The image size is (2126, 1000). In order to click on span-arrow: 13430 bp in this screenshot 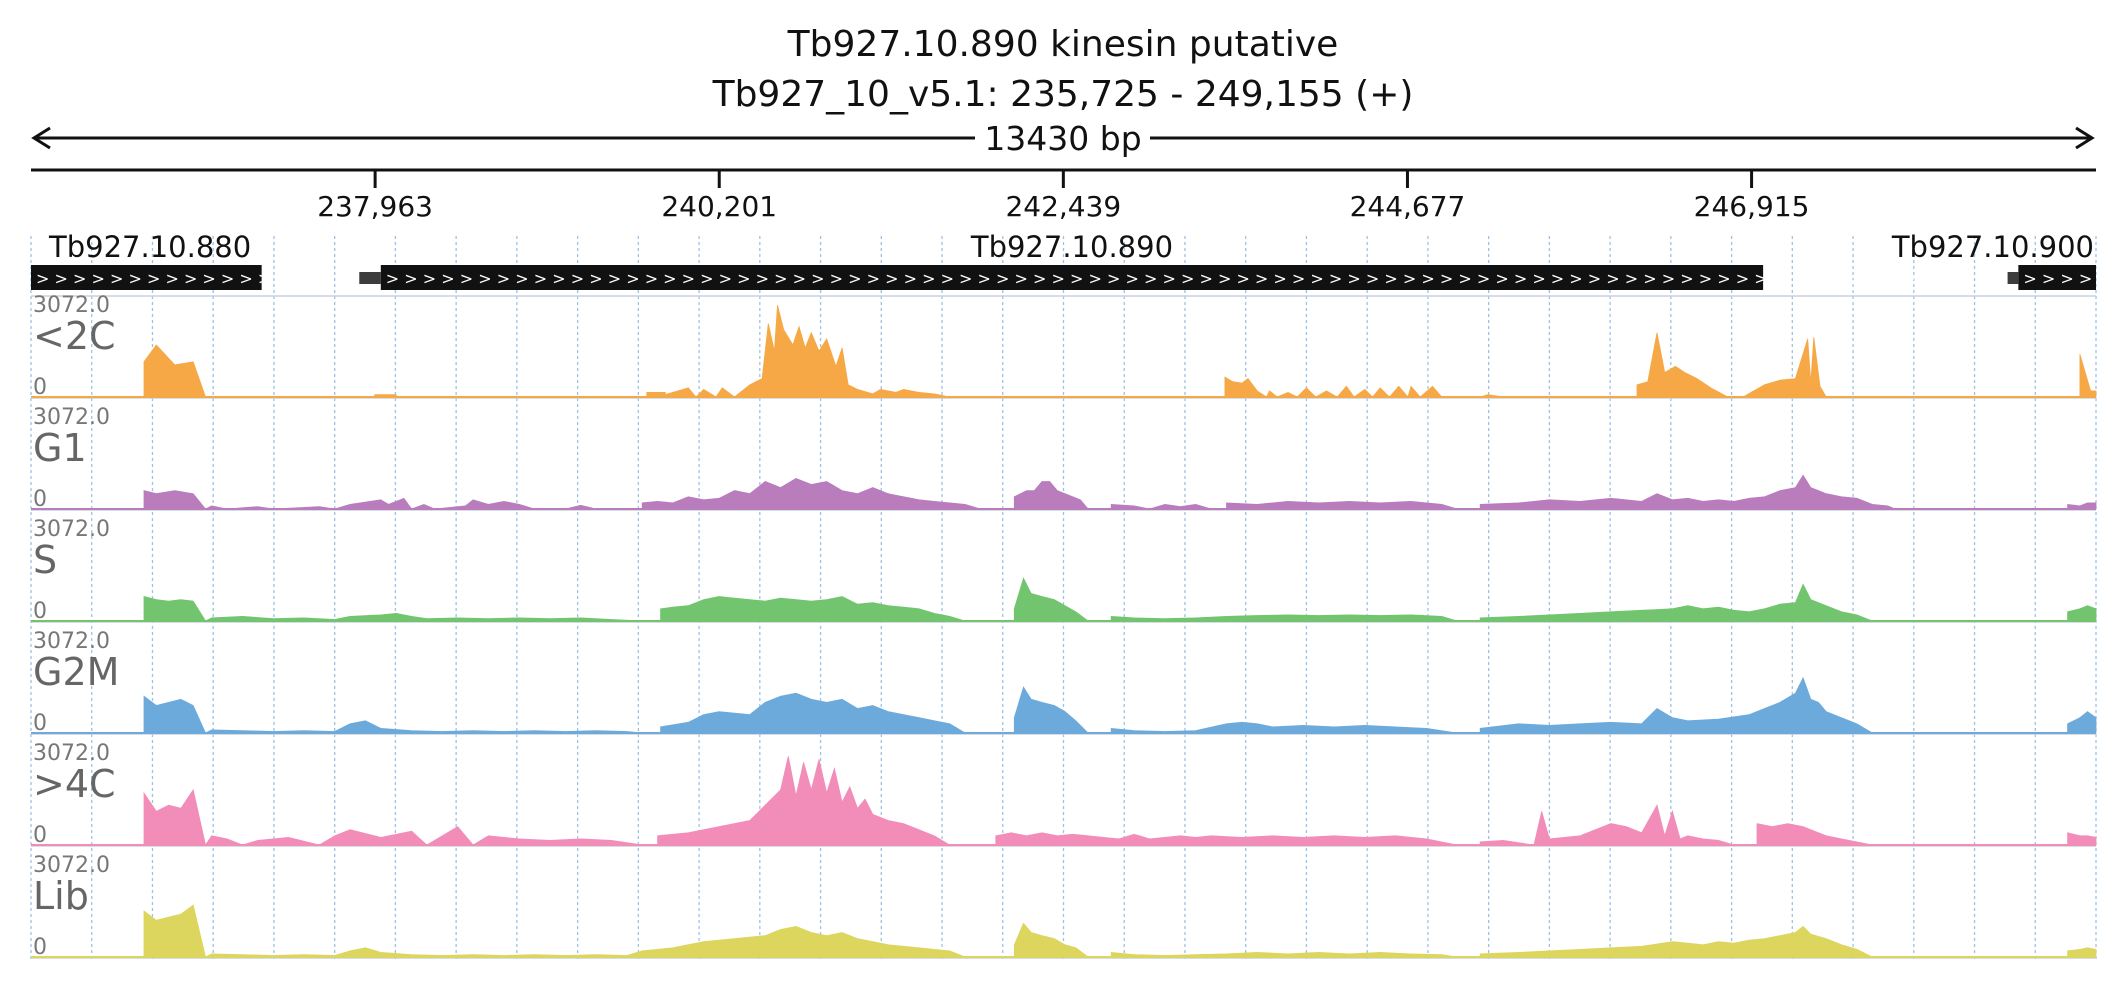, I will do `click(1063, 138)`.